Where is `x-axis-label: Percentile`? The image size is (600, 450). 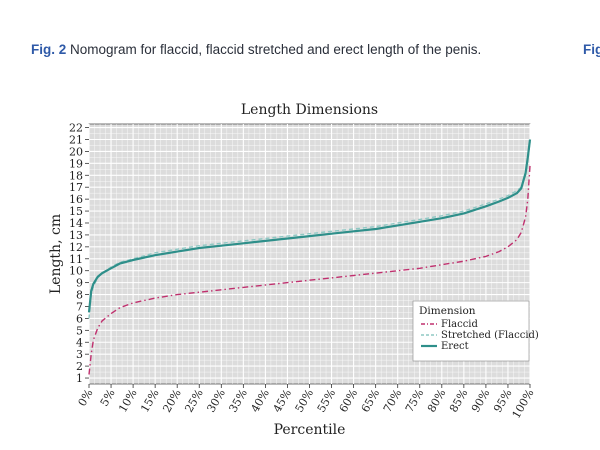 x-axis-label: Percentile is located at coordinates (310, 430).